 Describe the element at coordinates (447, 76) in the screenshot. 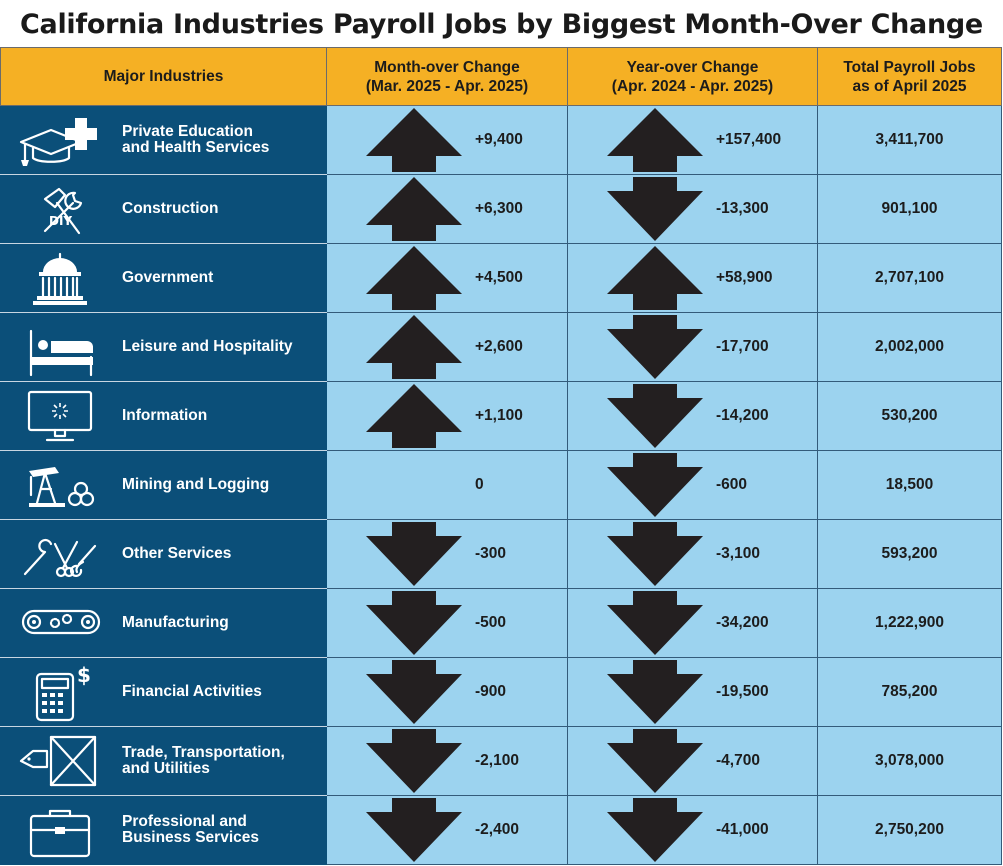

I see `header-month-over-change: Month-over Change (Mar. 2025 - Apr. 2025)` at that location.